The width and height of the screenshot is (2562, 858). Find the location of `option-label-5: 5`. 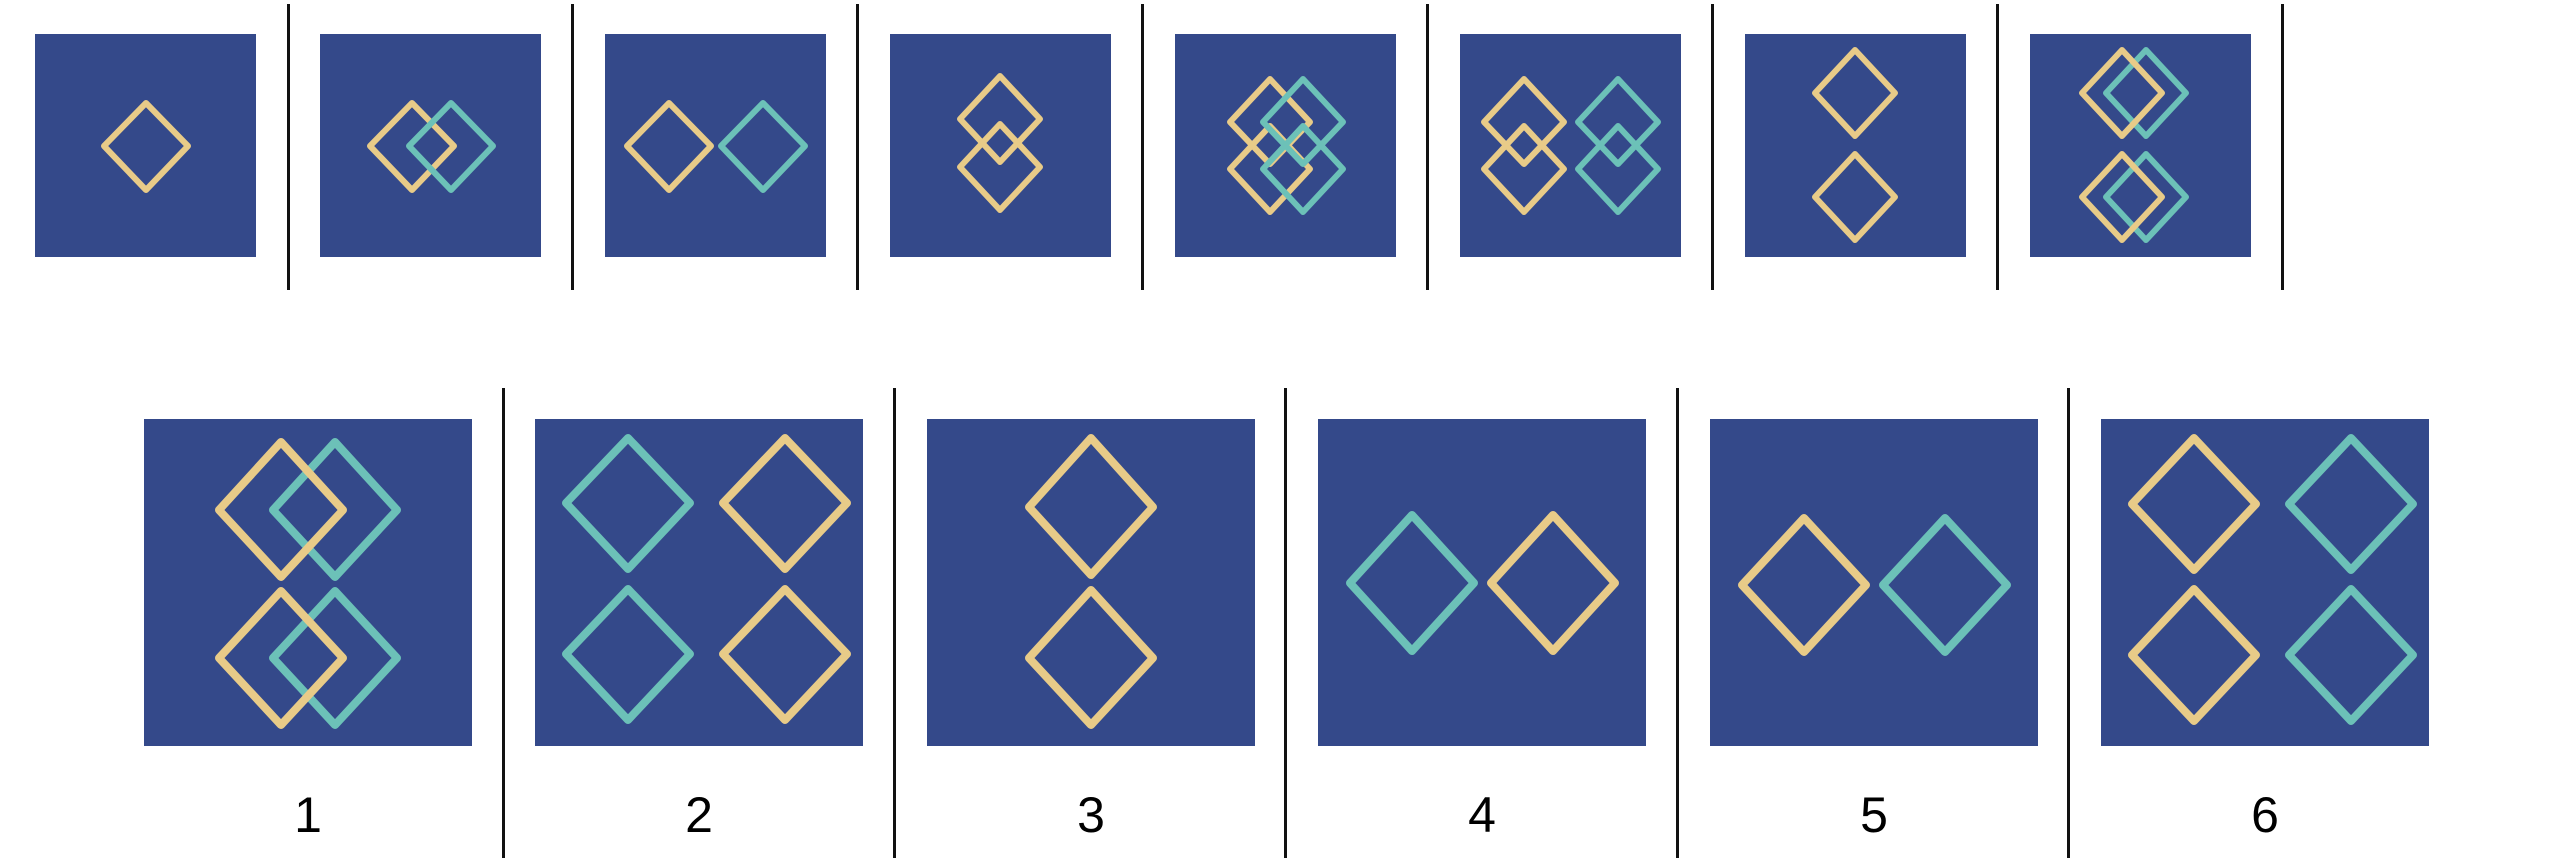

option-label-5: 5 is located at coordinates (1874, 815).